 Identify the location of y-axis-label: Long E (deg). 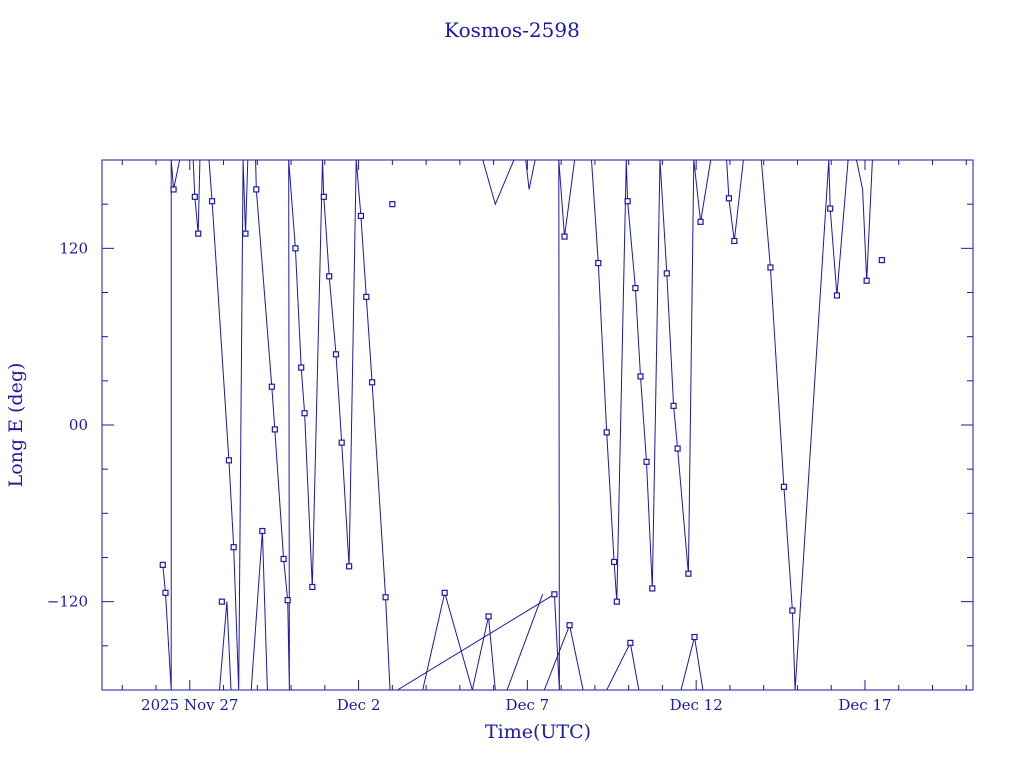
(16, 425).